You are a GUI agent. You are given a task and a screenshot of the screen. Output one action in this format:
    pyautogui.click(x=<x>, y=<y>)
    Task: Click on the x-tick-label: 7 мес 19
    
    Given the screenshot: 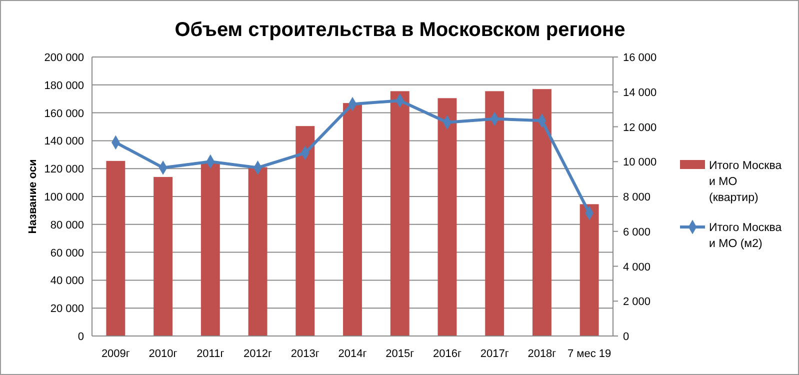 What is the action you would take?
    pyautogui.click(x=589, y=354)
    